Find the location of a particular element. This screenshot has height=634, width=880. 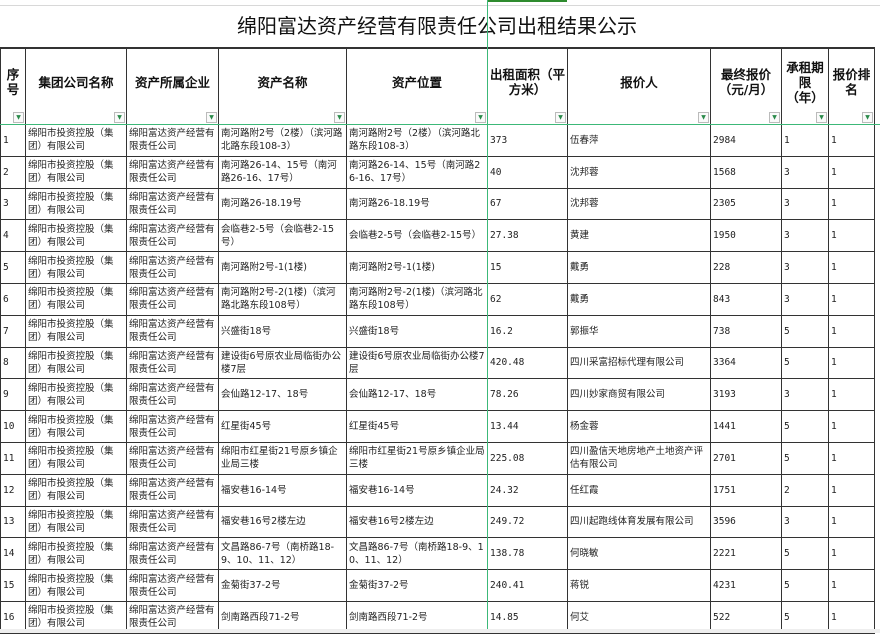

cell-col-final-price: 228 is located at coordinates (746, 267).